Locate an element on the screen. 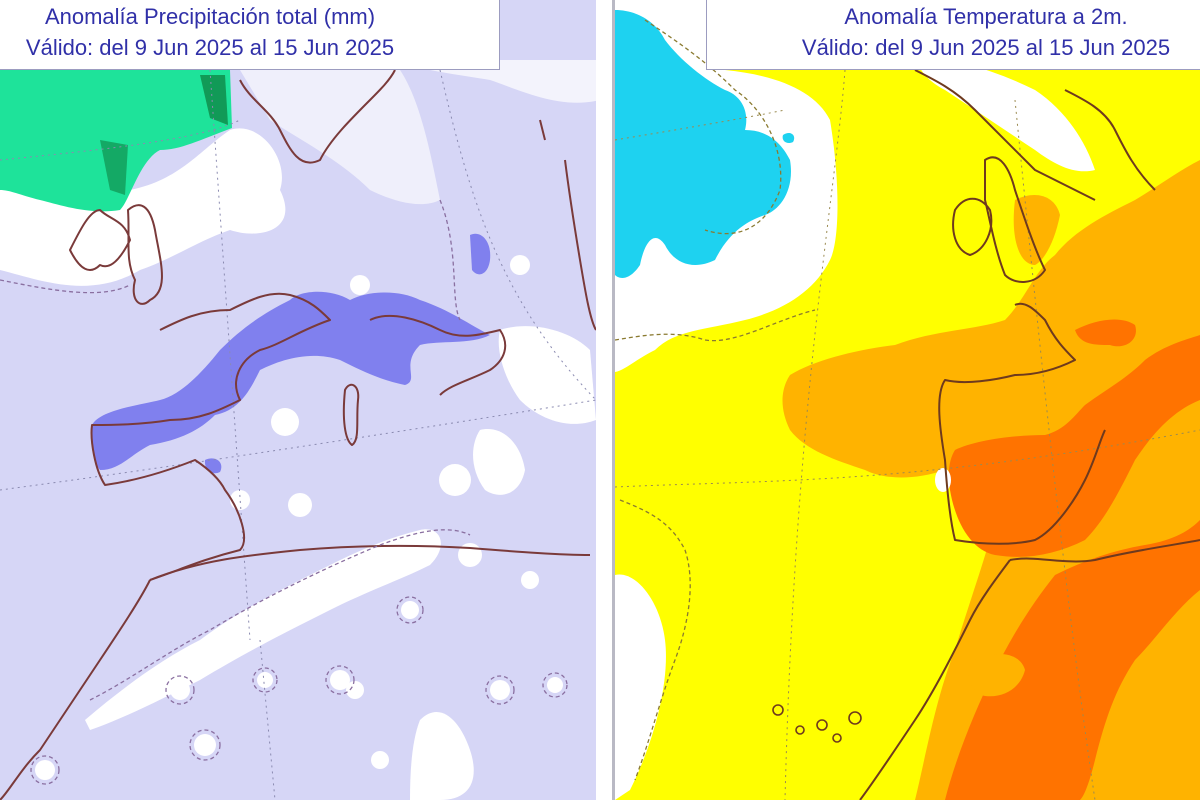 The image size is (1200, 800). very-warm-area-iberia is located at coordinates (1074, 446).